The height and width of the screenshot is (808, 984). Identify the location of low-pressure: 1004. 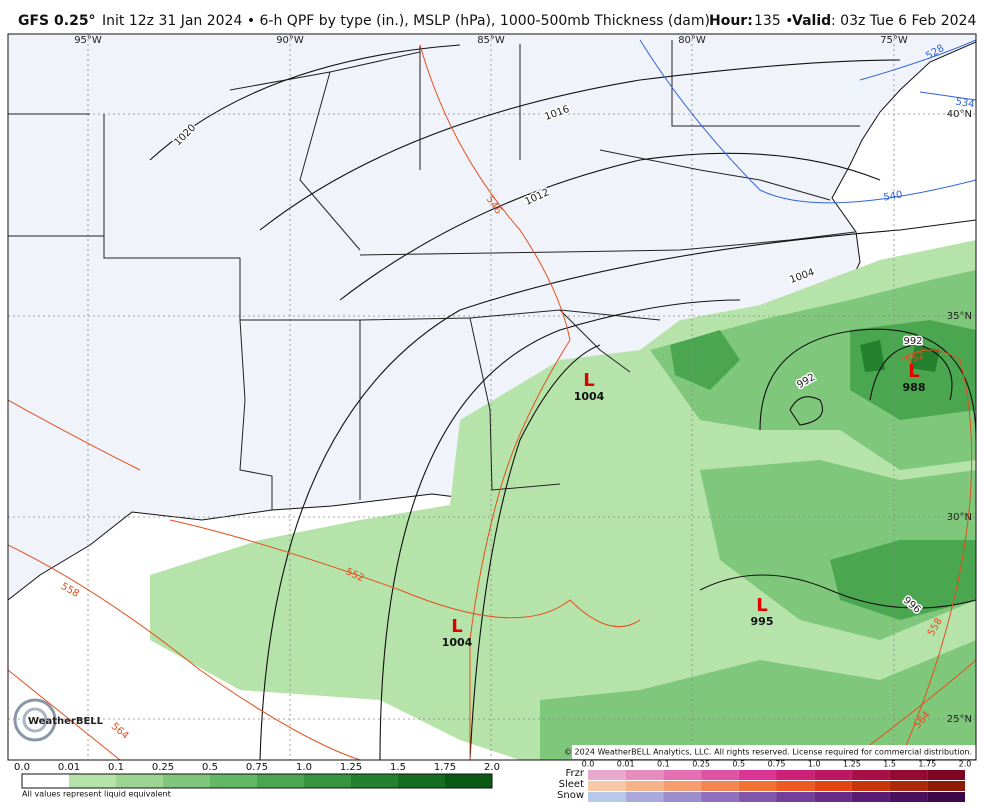
(589, 396).